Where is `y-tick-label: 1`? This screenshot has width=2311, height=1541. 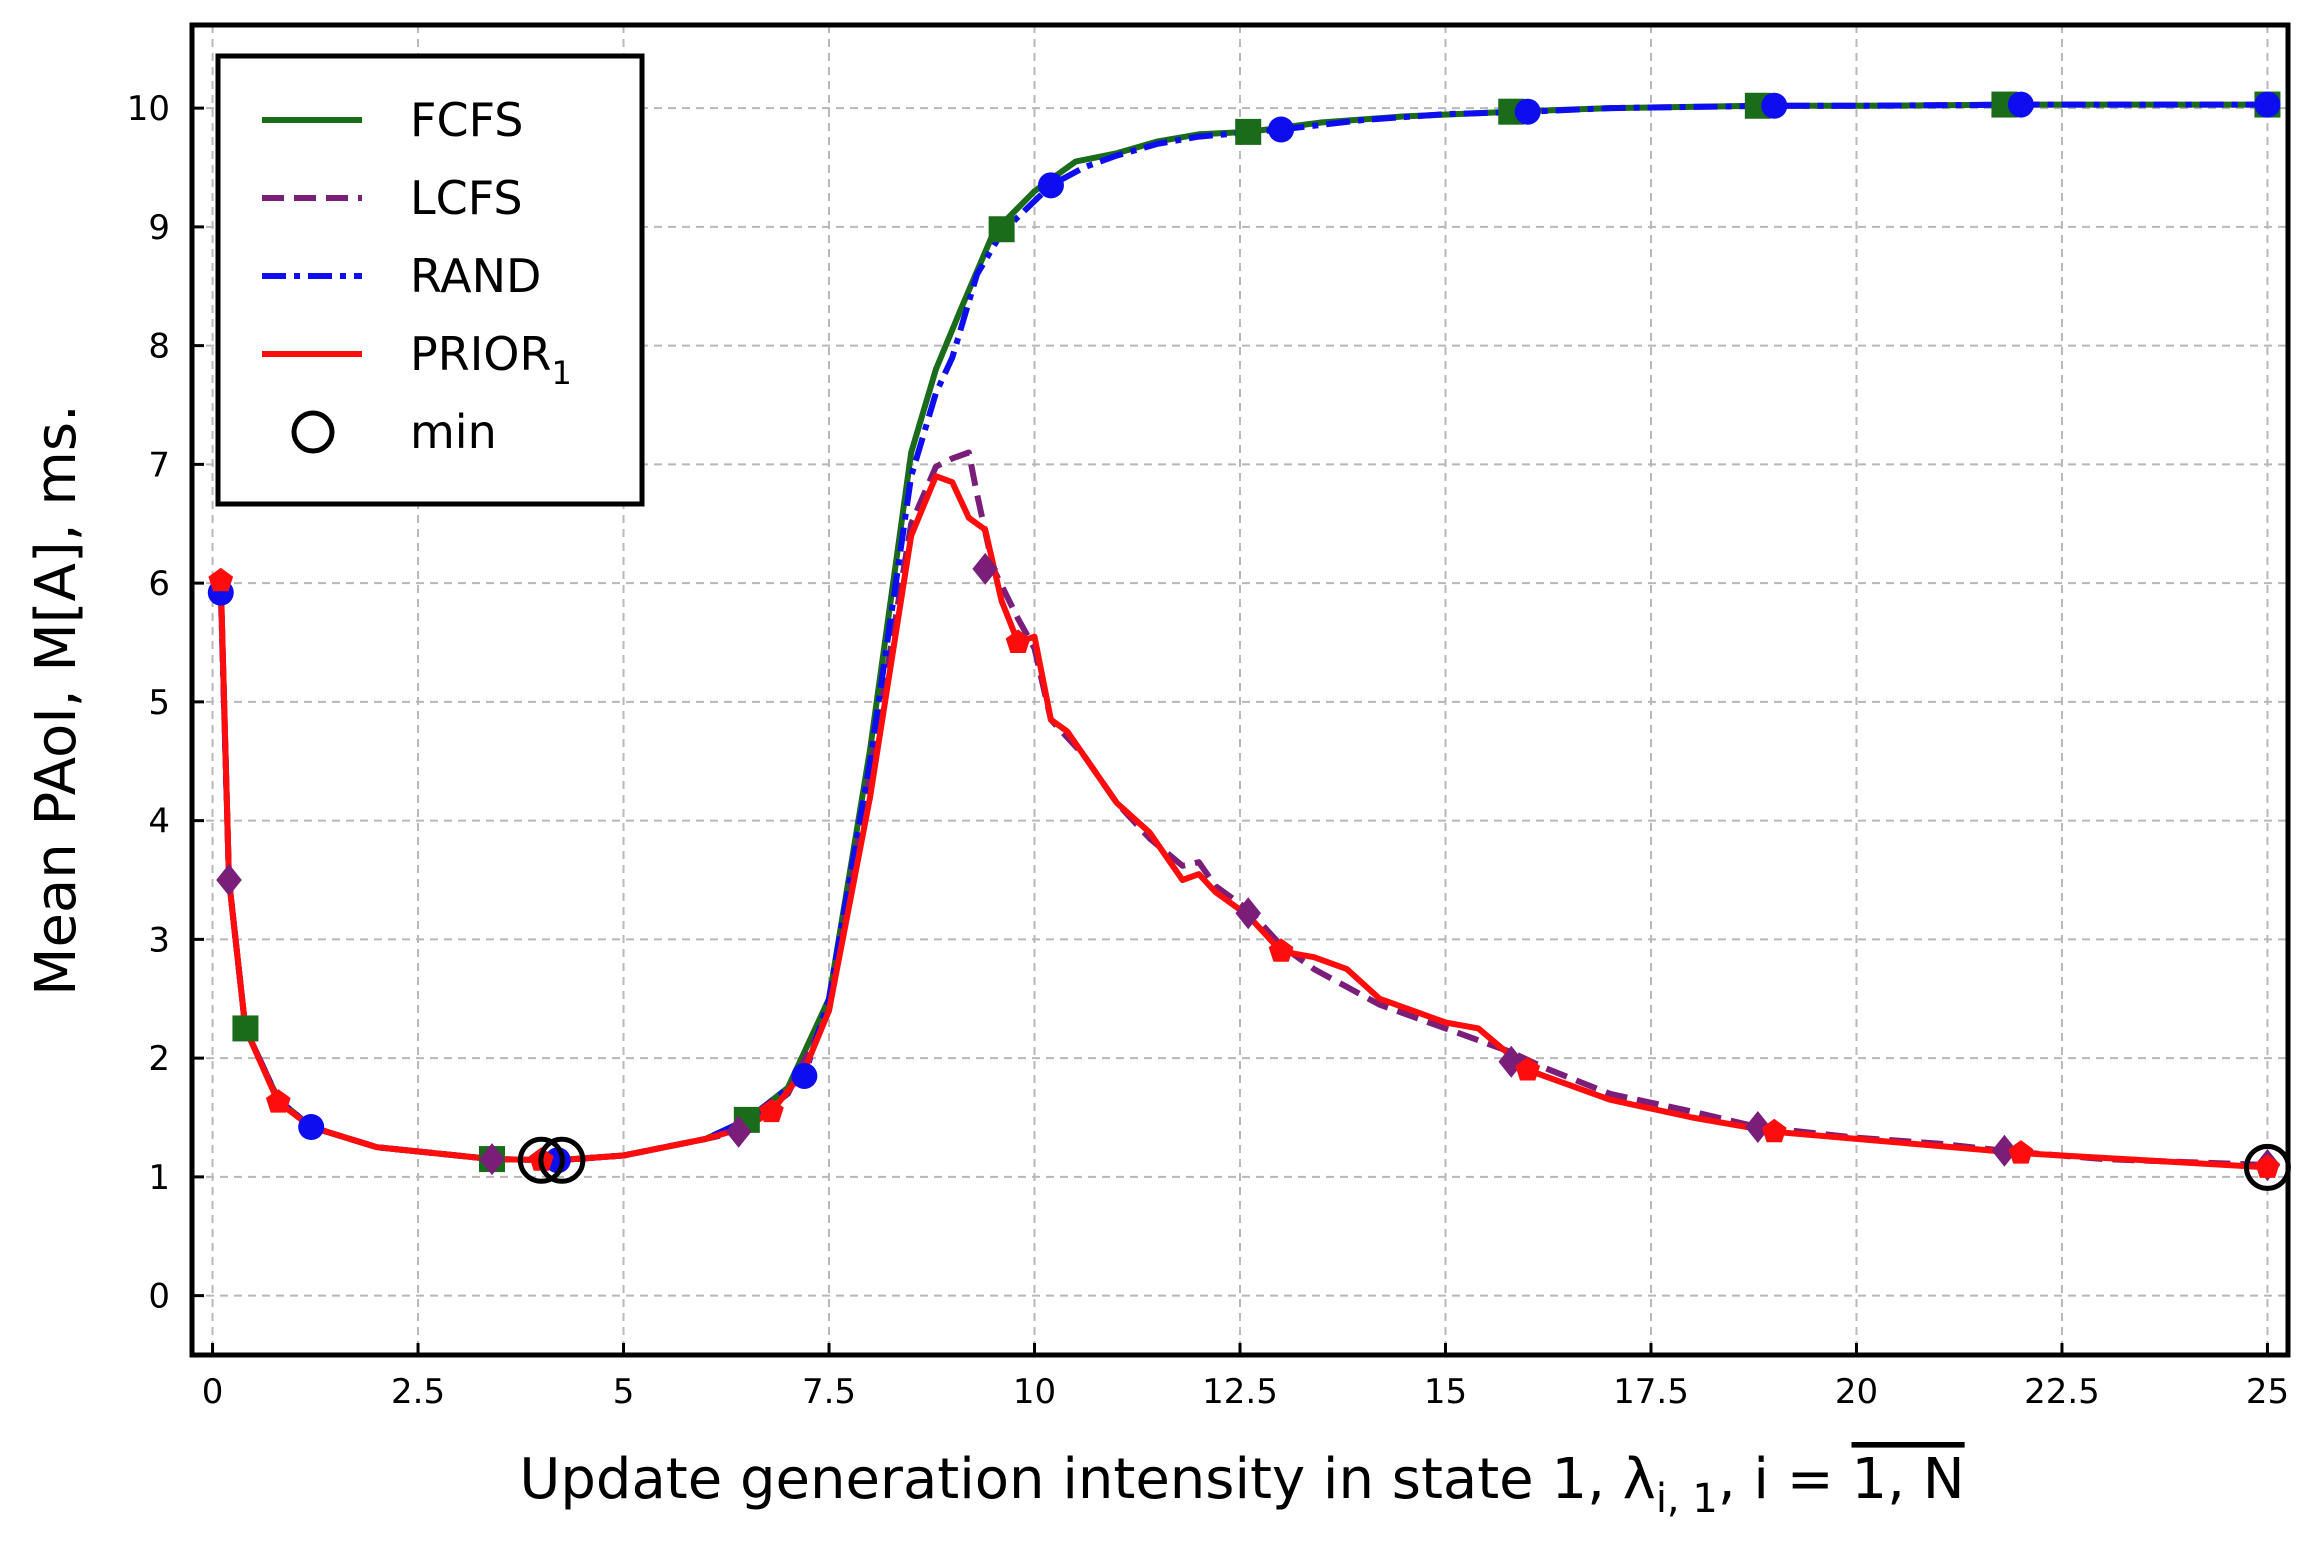
y-tick-label: 1 is located at coordinates (159, 1178).